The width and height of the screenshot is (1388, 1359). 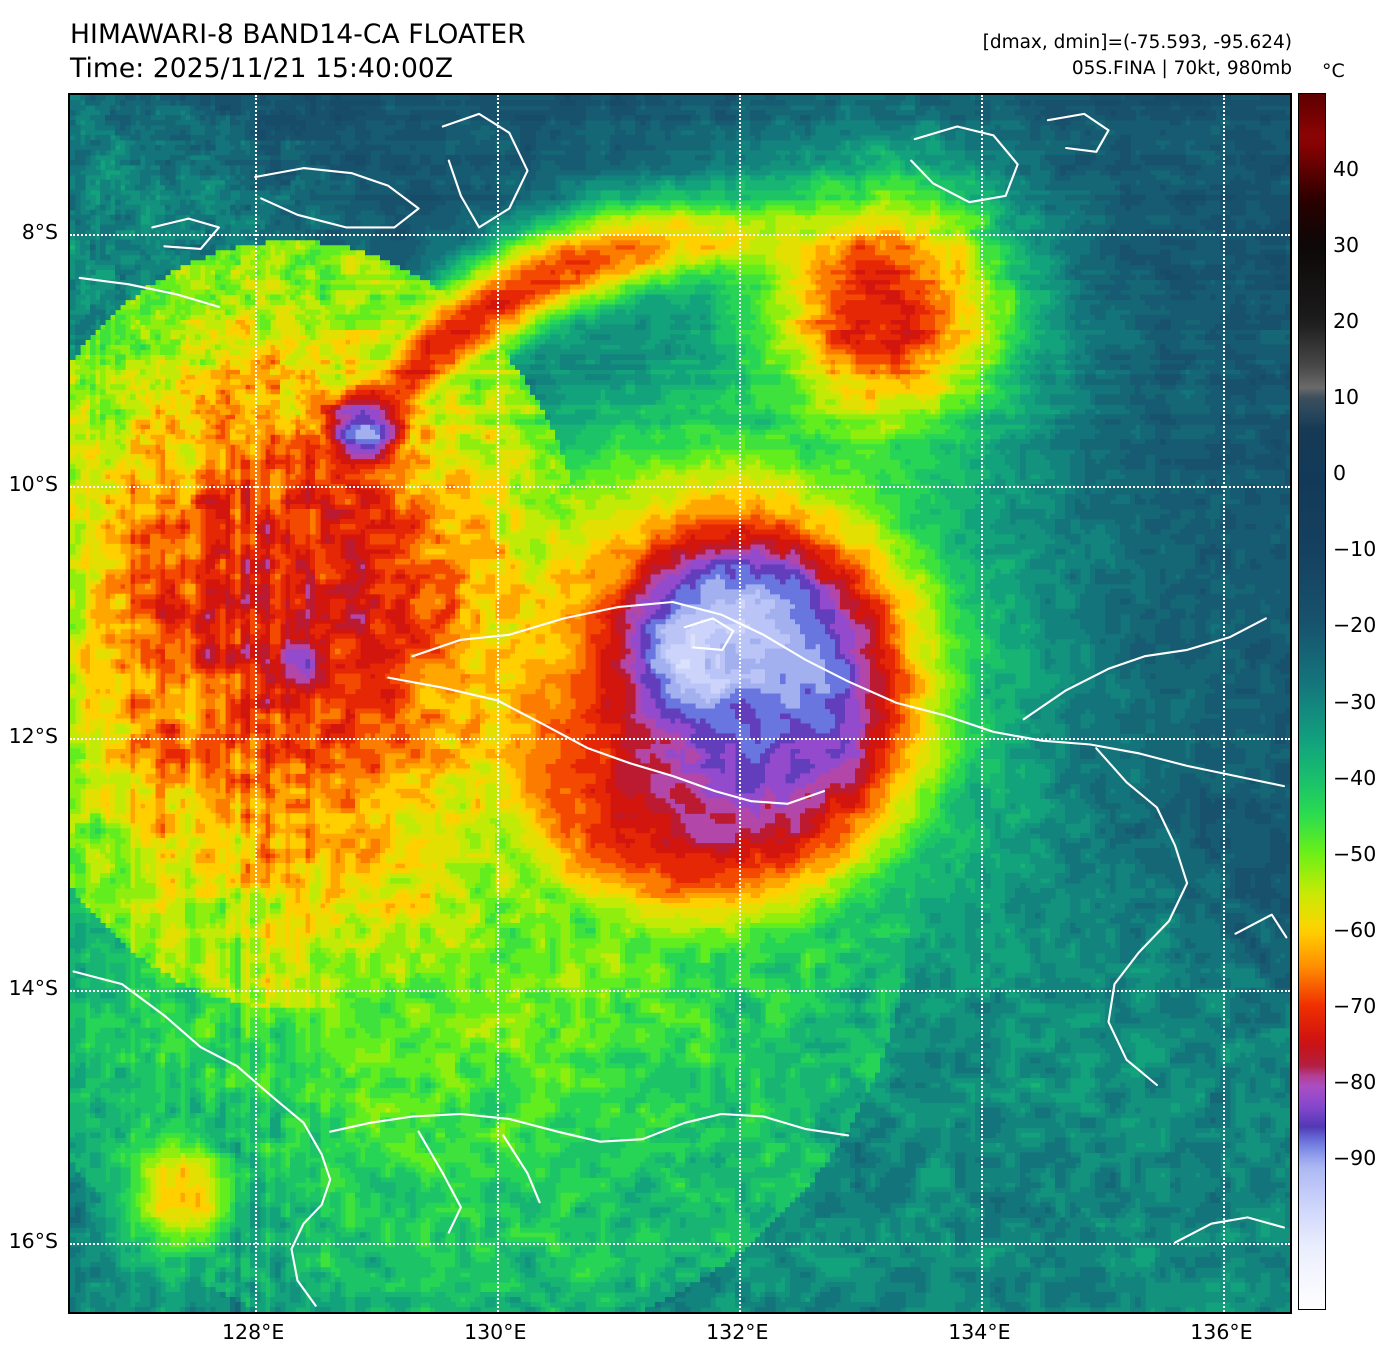 I want to click on lon-tick-4: 136°E, so click(x=1221, y=1332).